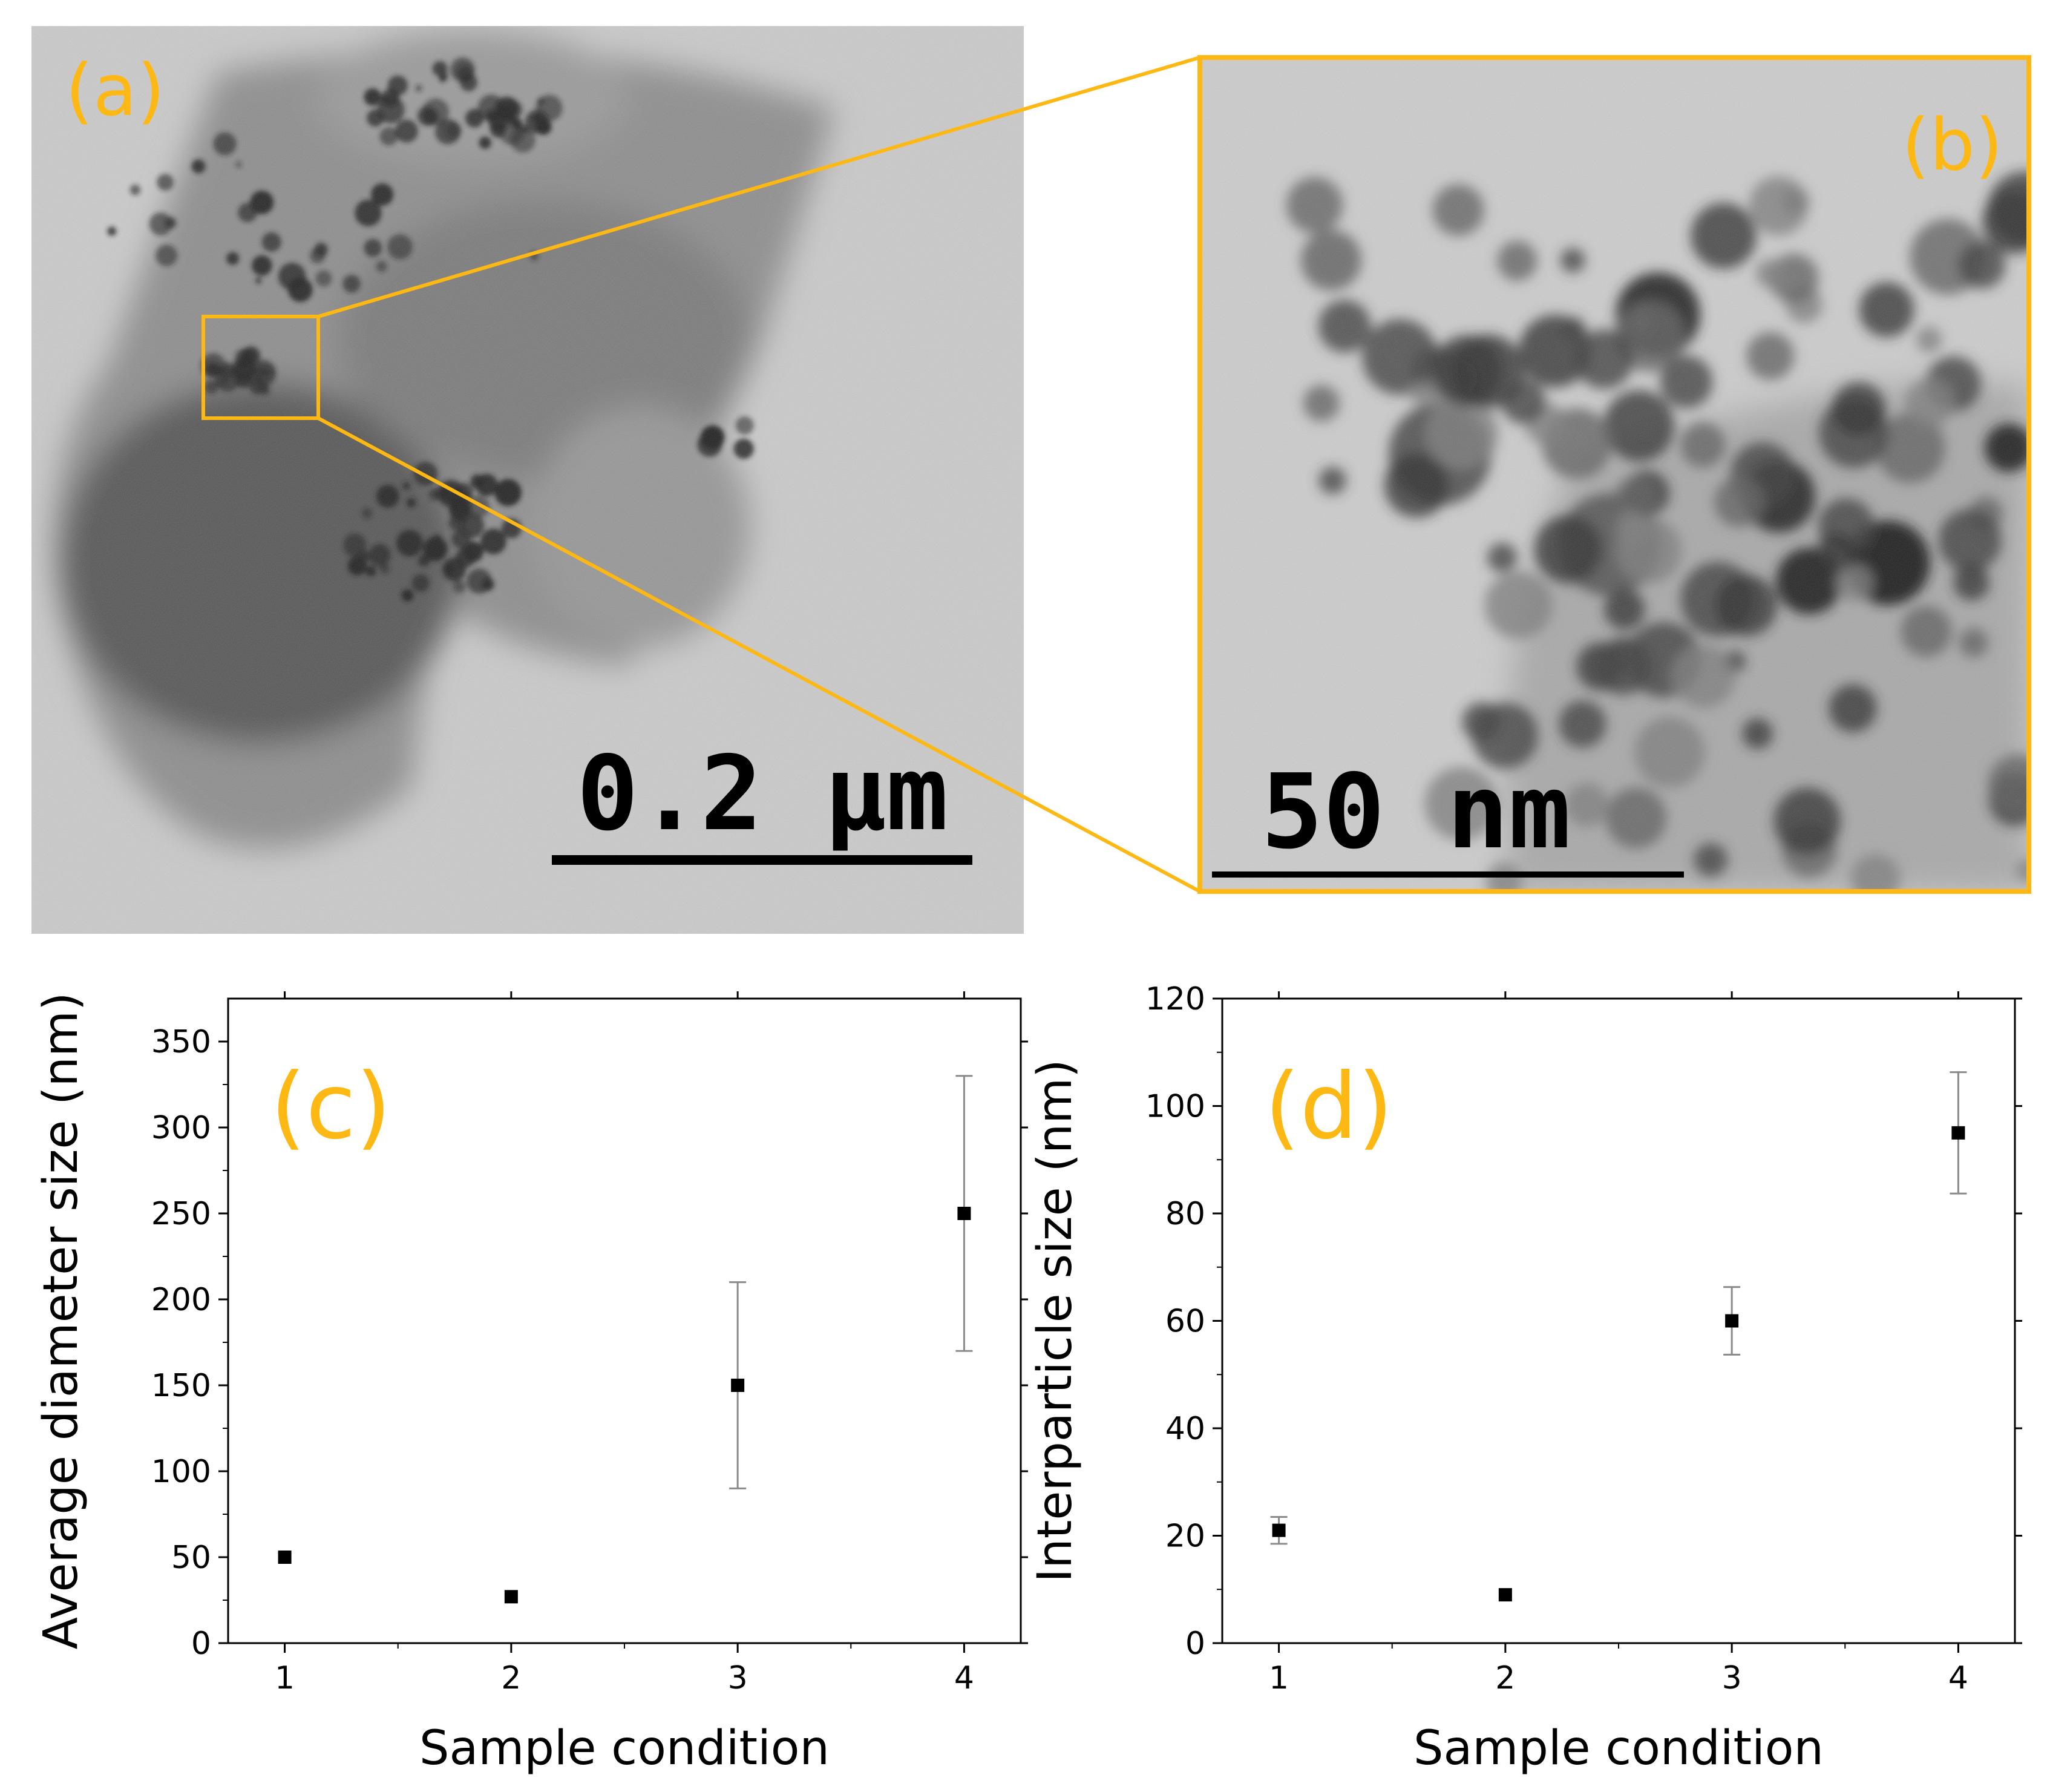 This screenshot has height=1792, width=2050. What do you see at coordinates (181, 1300) in the screenshot?
I see `y-tick-label: 200` at bounding box center [181, 1300].